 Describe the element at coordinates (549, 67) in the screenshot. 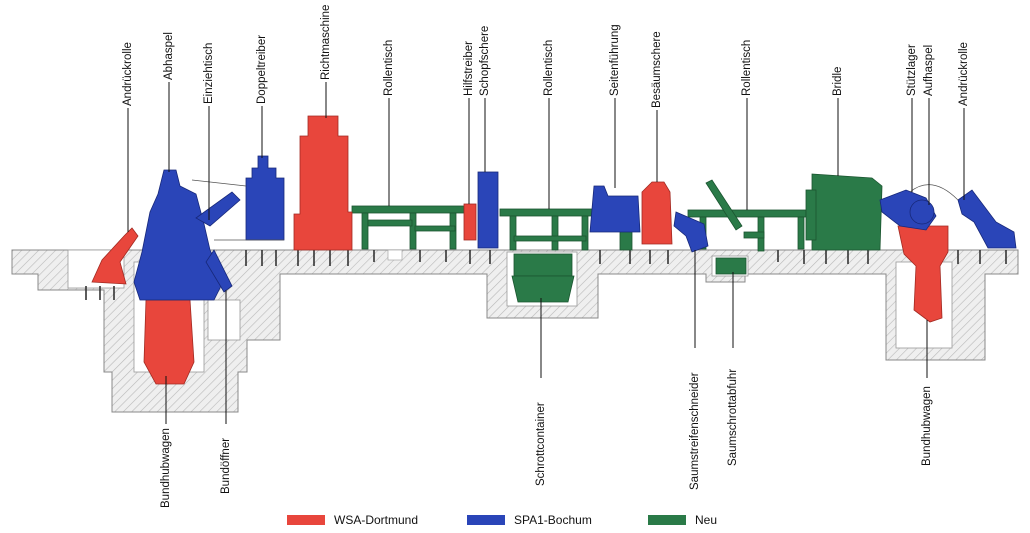

I see `label-rollentisch-2: Rollentisch` at that location.